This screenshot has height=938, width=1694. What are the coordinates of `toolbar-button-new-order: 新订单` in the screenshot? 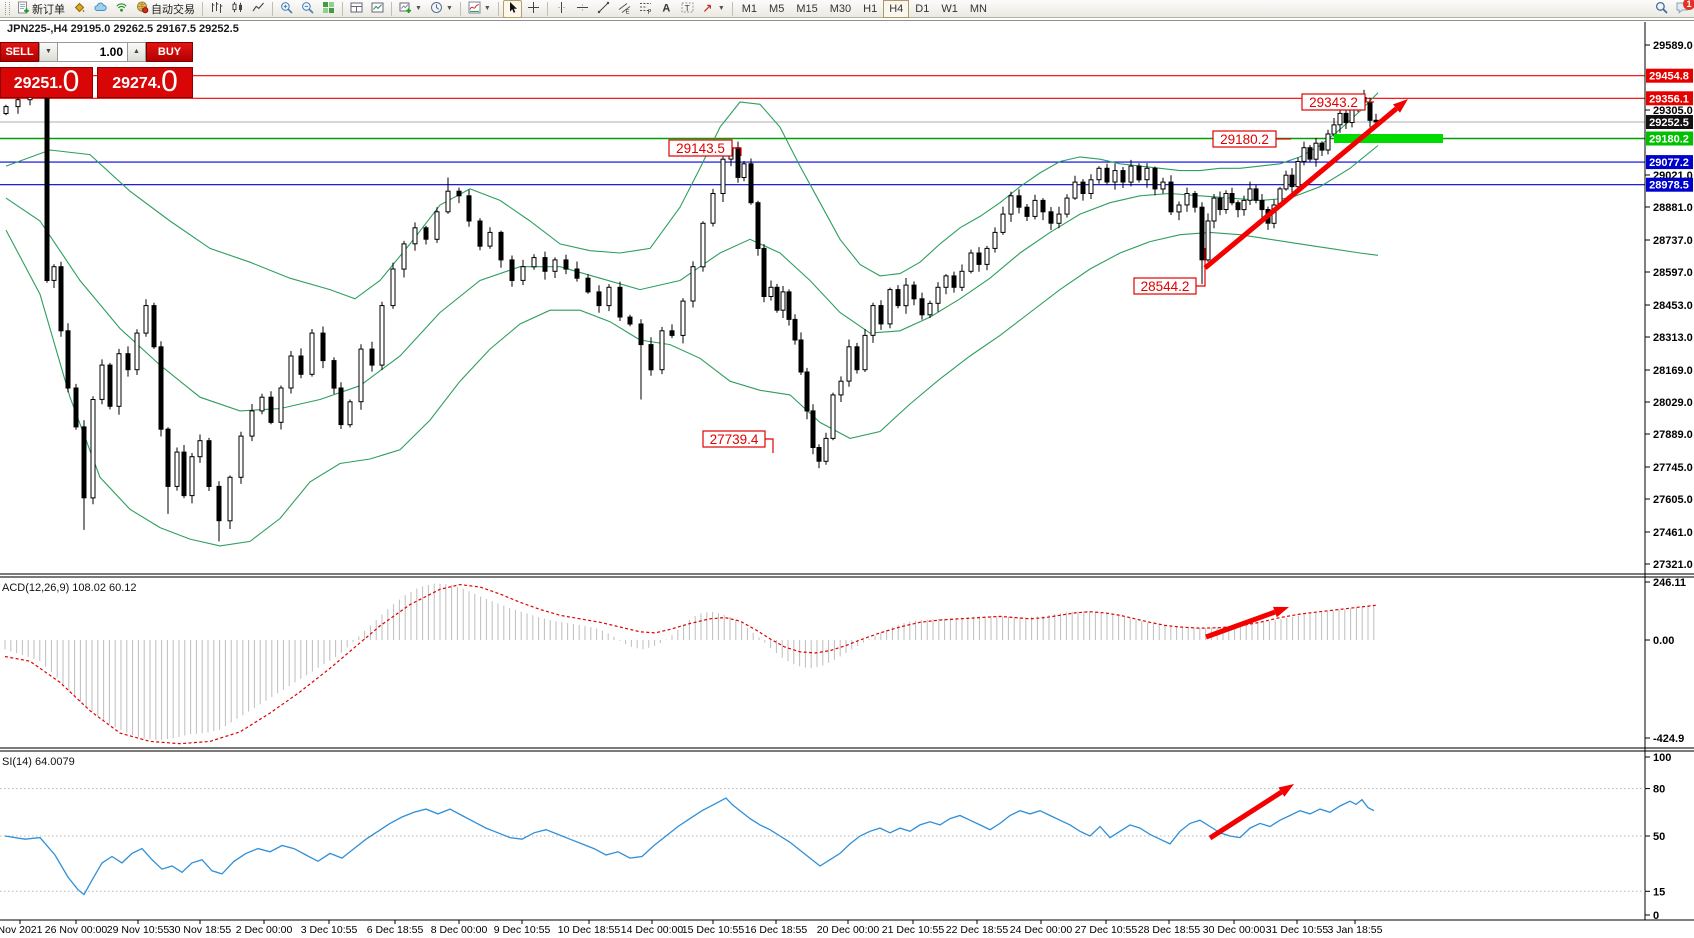 It's located at (41, 9).